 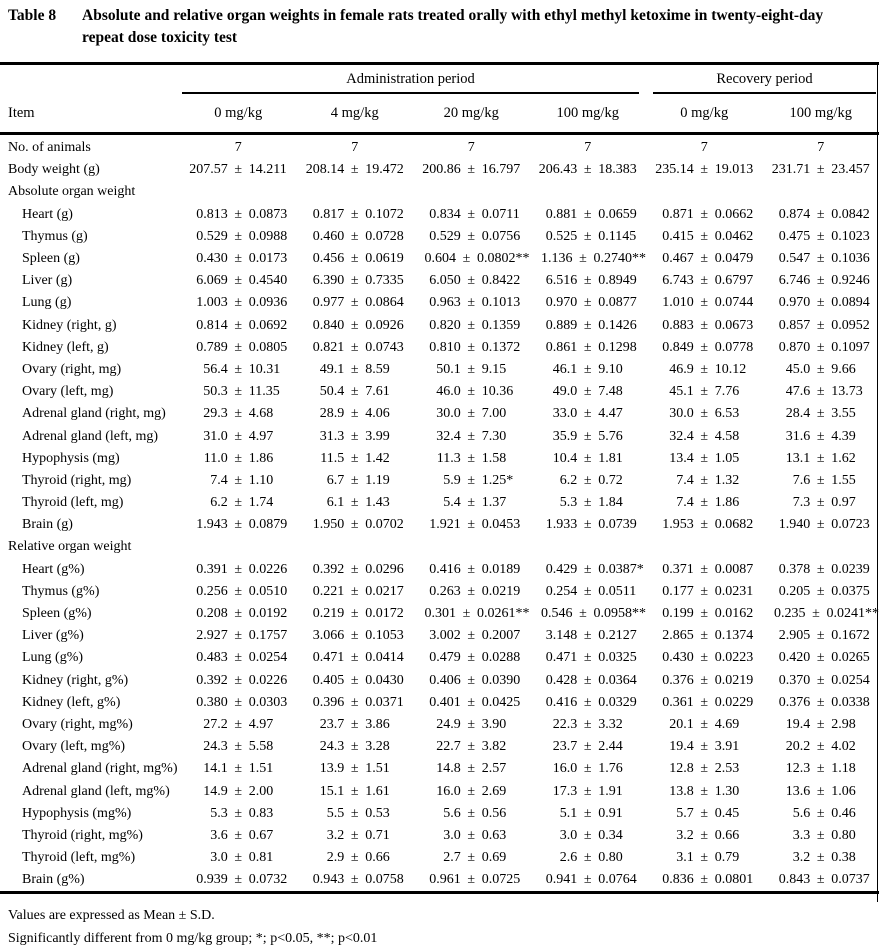 I want to click on sd-value: 0.0265, so click(x=850, y=658).